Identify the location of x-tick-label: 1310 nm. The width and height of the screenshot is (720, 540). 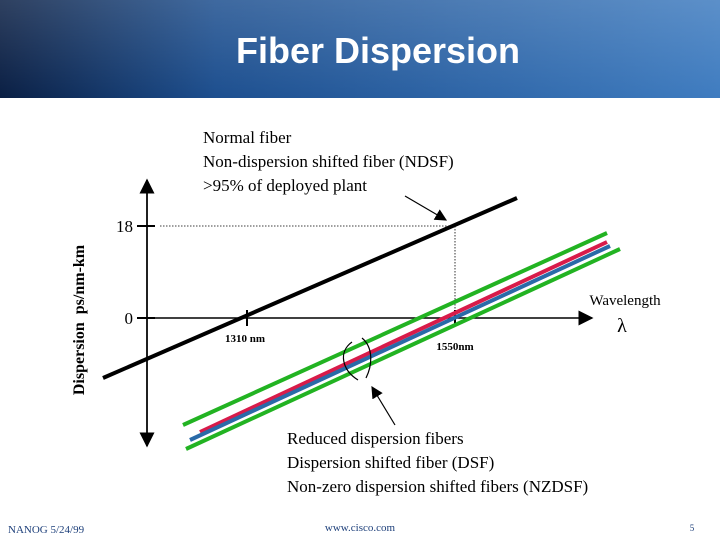
(245, 339).